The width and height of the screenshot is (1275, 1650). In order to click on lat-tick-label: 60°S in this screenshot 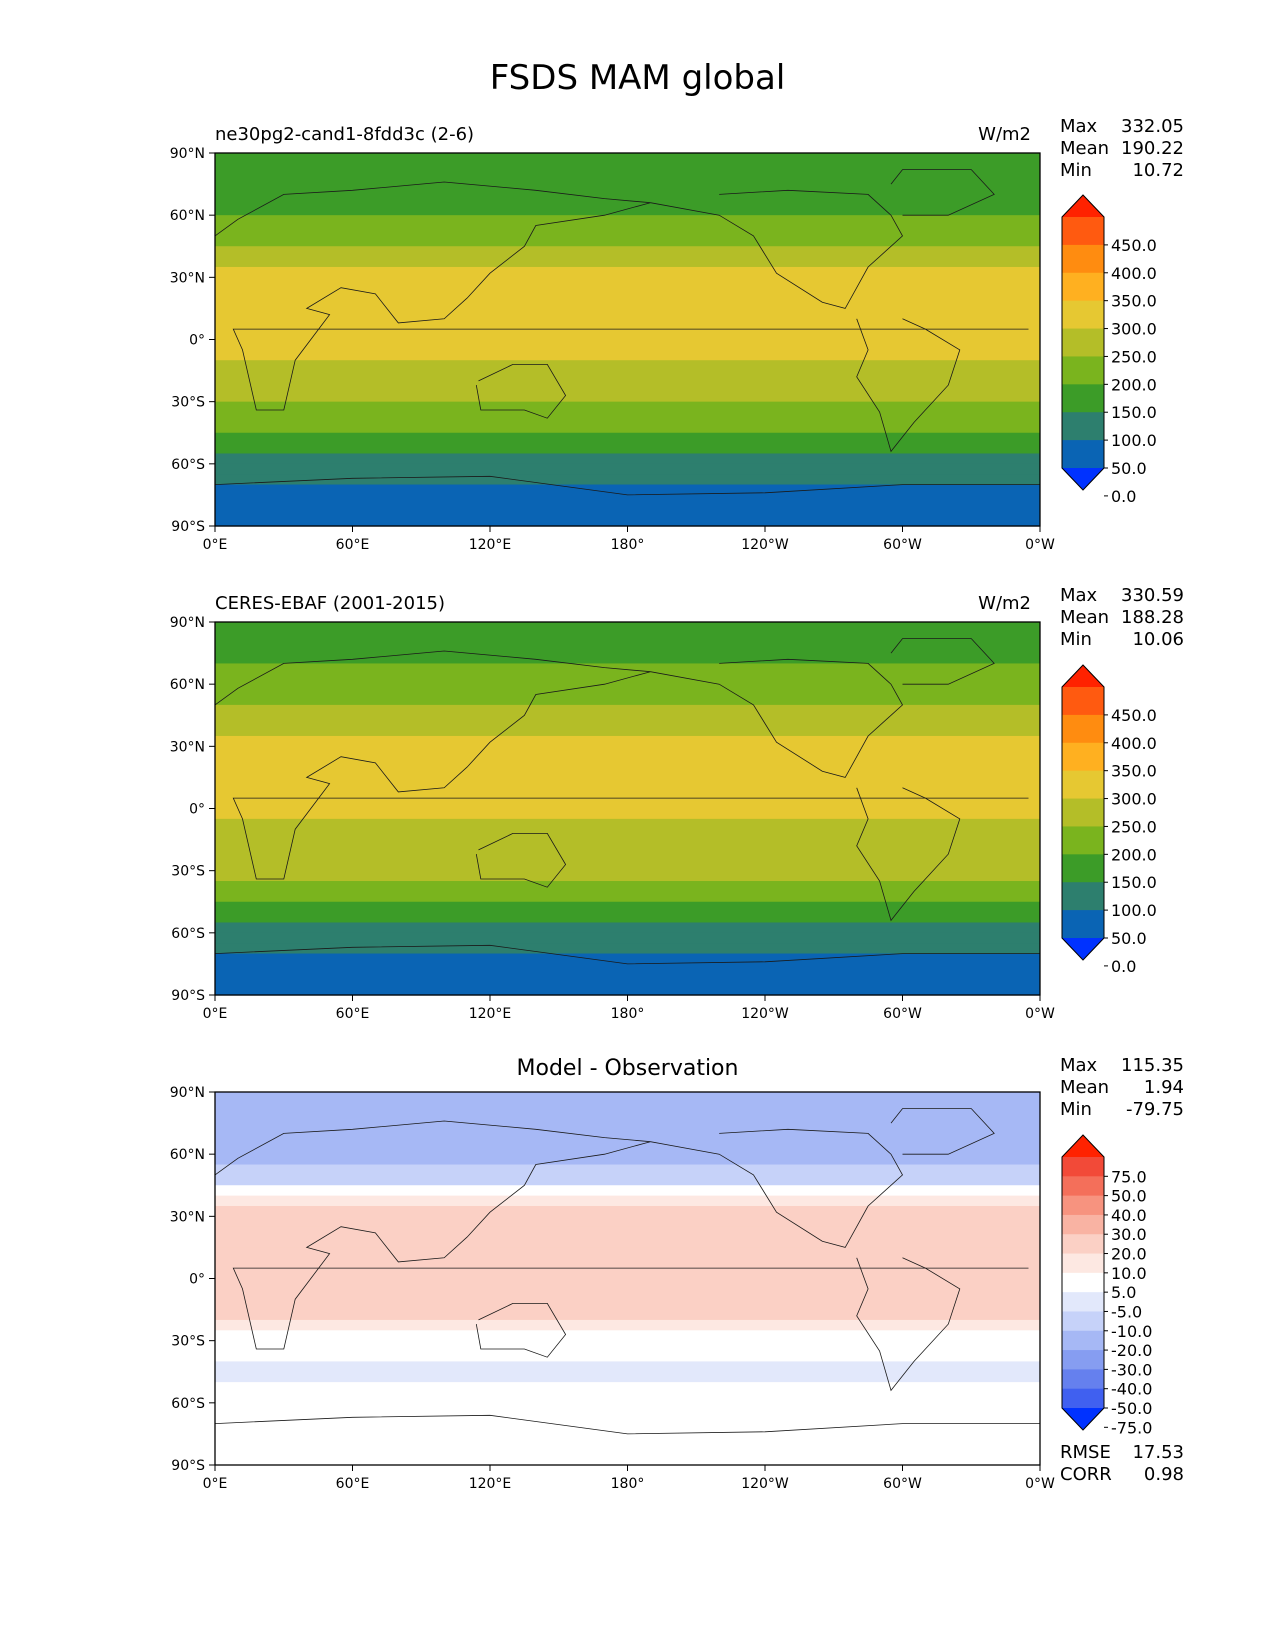, I will do `click(188, 465)`.